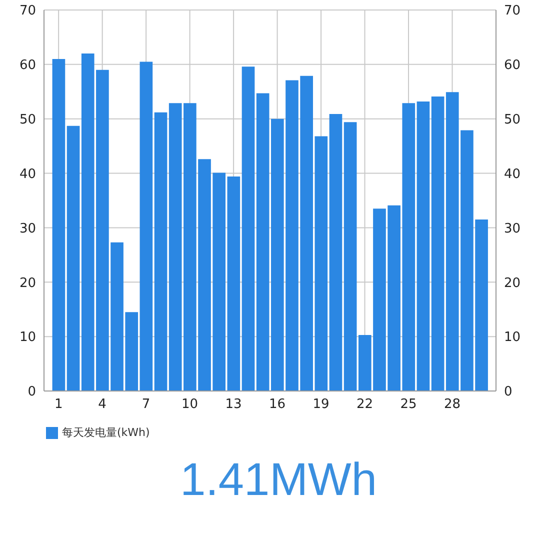 Image resolution: width=557 pixels, height=556 pixels. Describe the element at coordinates (27, 174) in the screenshot. I see `y-tick-label: 40` at that location.